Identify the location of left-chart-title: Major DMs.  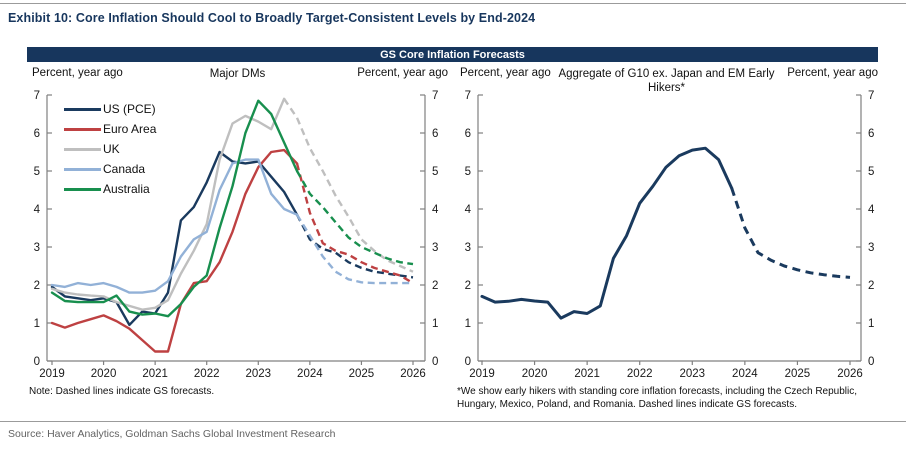
(237, 74).